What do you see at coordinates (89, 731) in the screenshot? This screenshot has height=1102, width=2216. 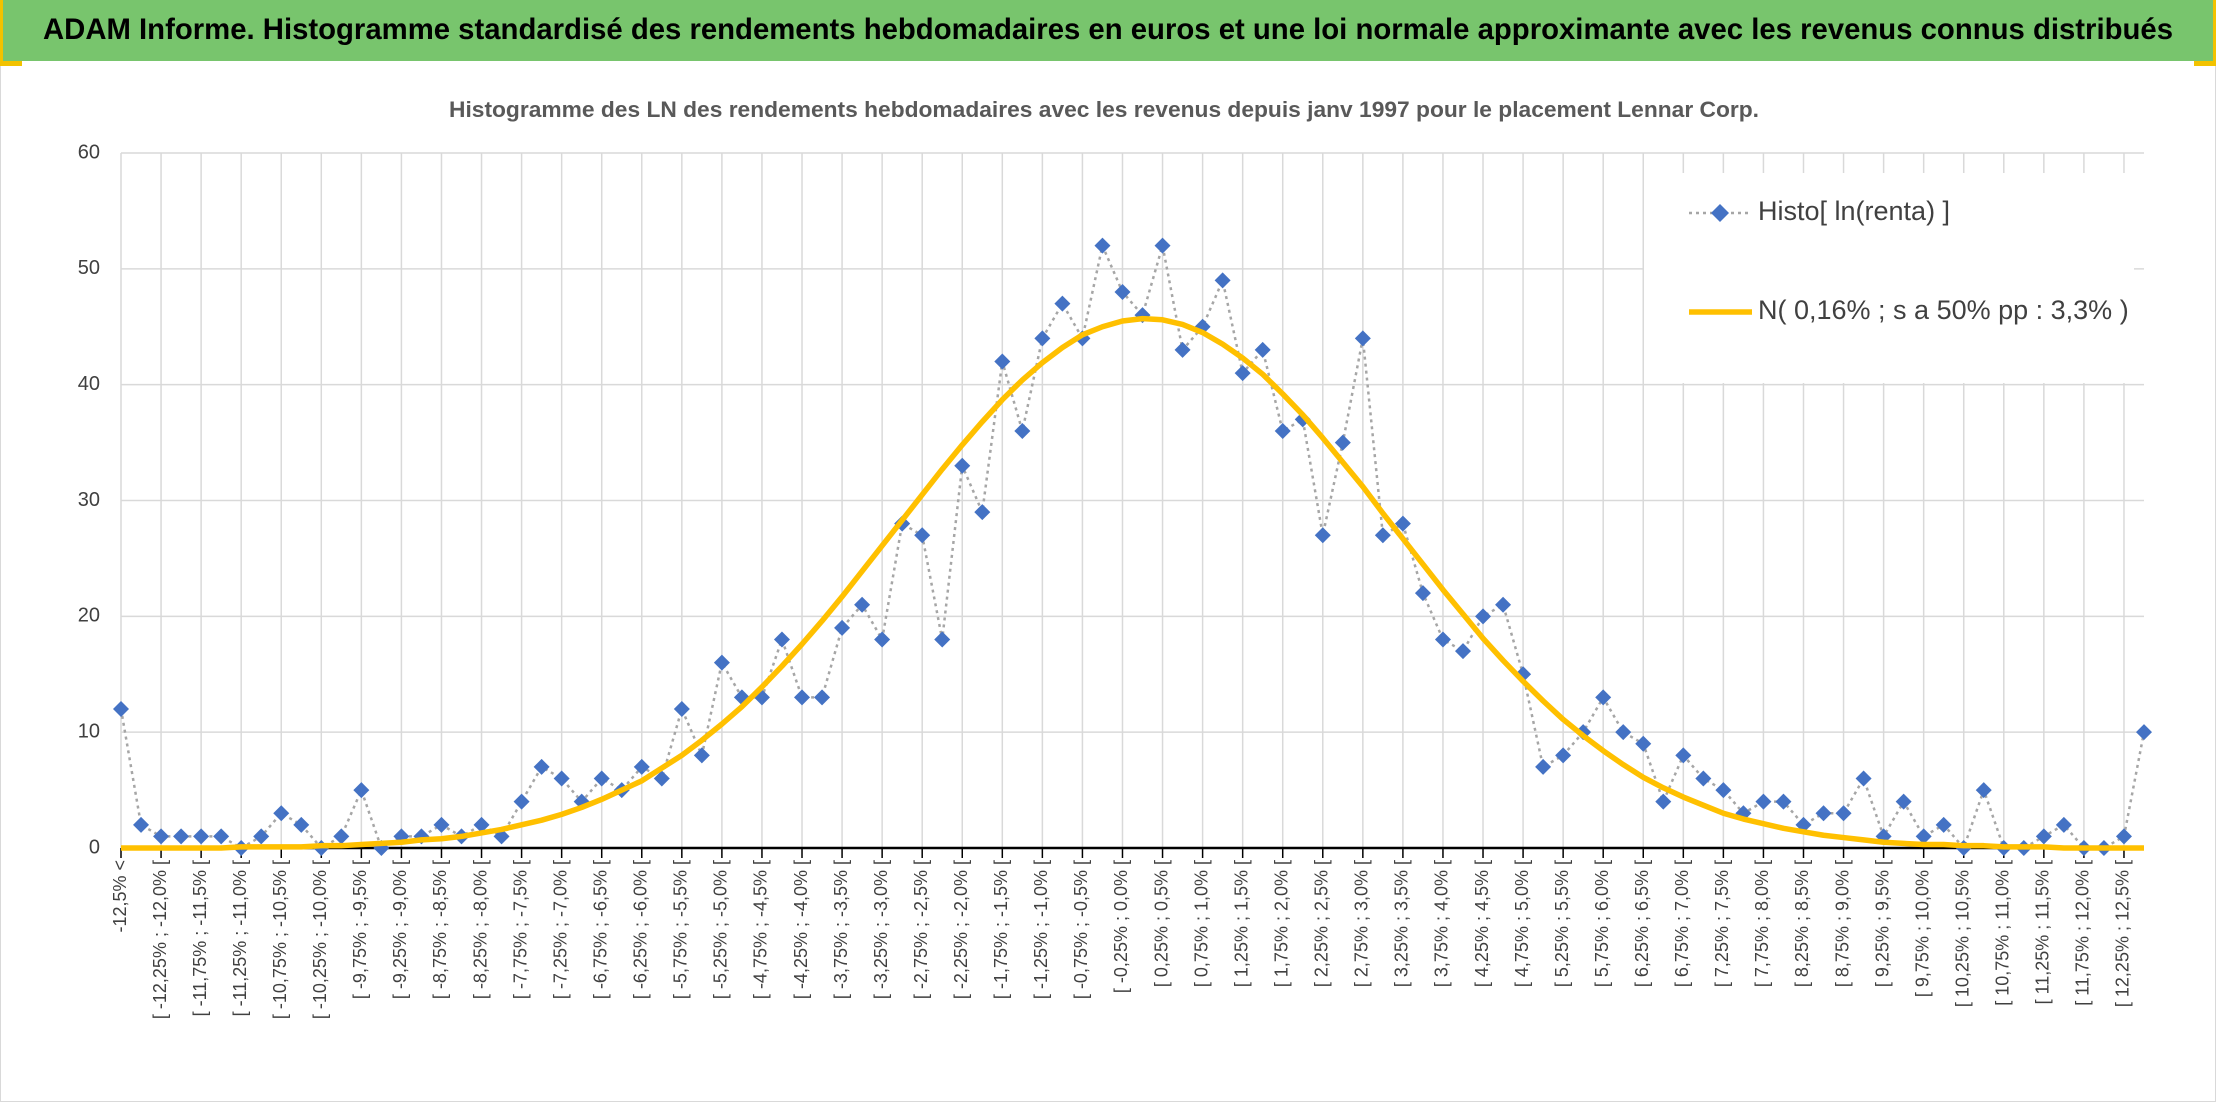 I see `y-tick-label: 10` at bounding box center [89, 731].